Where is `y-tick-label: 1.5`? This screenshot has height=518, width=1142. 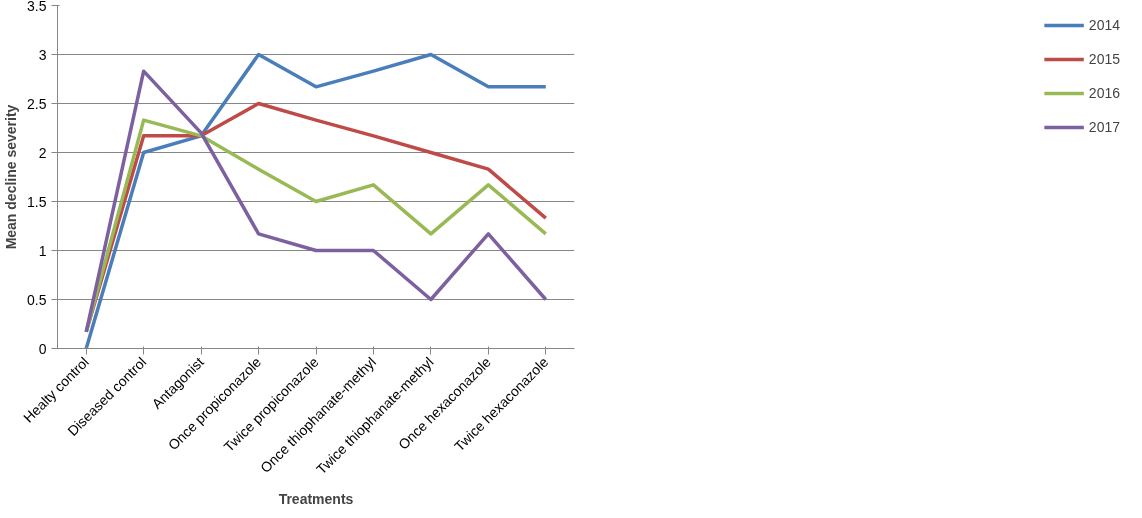 y-tick-label: 1.5 is located at coordinates (37, 201).